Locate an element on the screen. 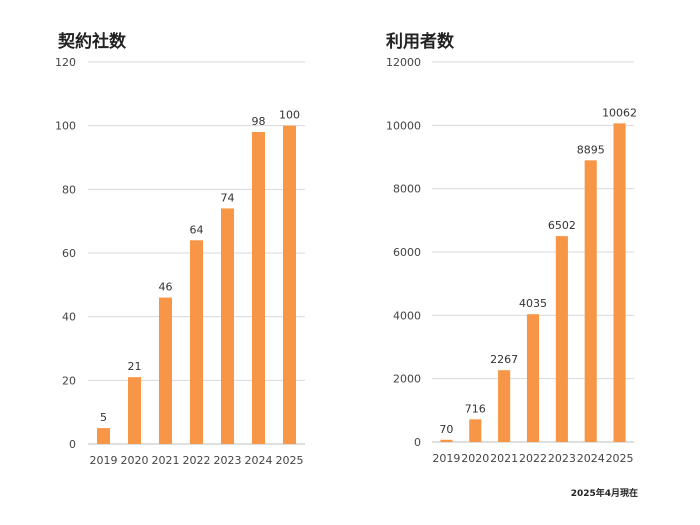 Image resolution: width=700 pixels, height=525 pixels. users-data-label: 716 is located at coordinates (475, 408).